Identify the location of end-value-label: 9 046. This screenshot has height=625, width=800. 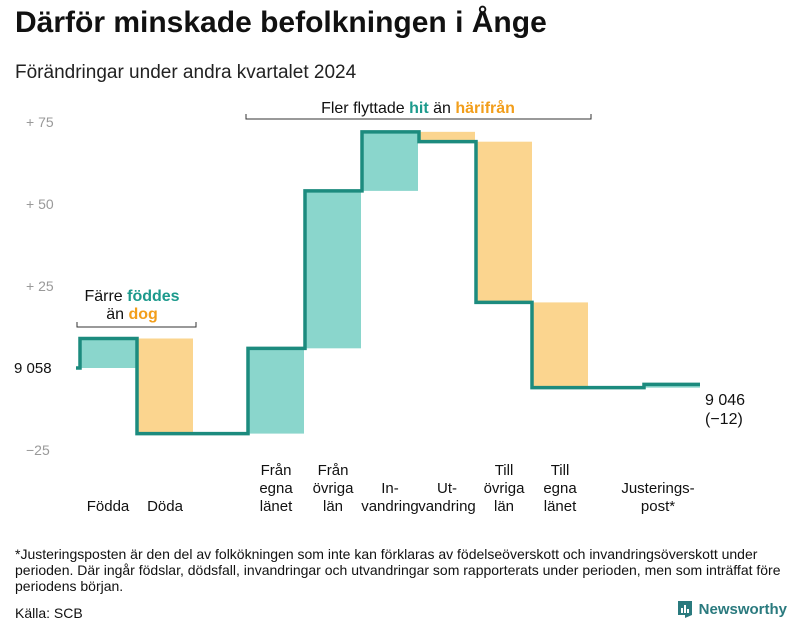
(725, 400).